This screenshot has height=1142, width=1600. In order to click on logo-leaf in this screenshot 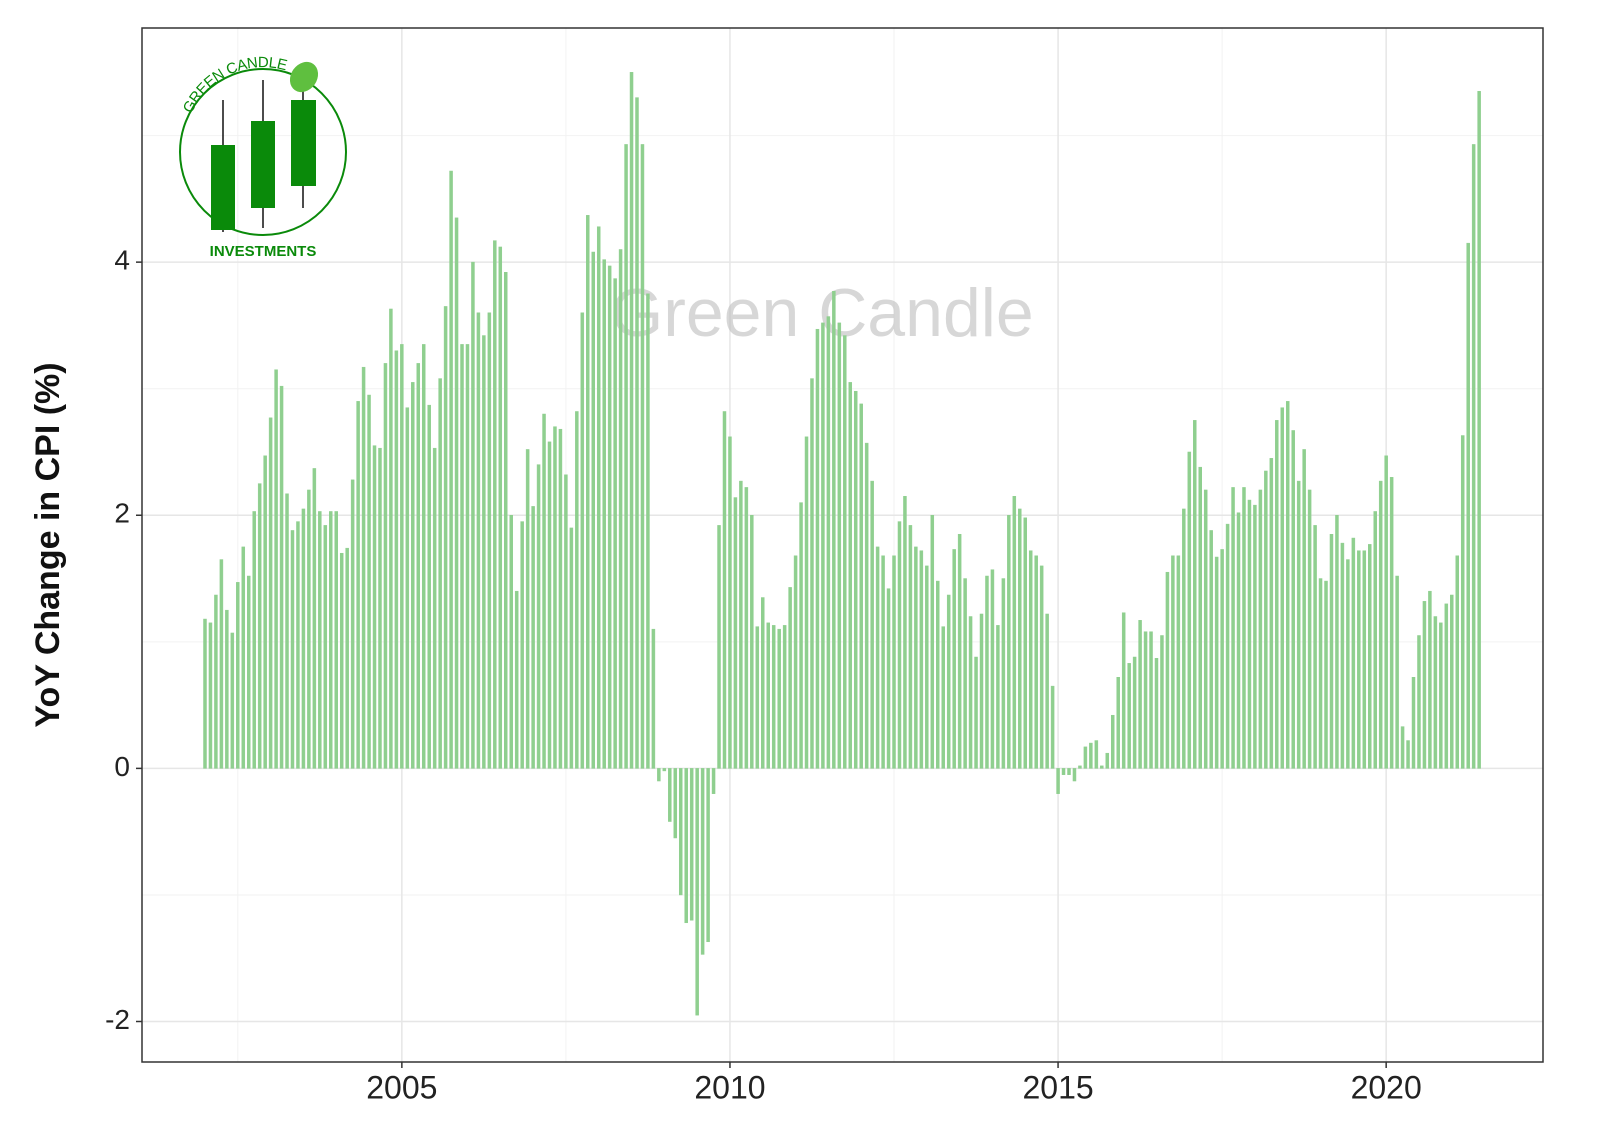, I will do `click(304, 77)`.